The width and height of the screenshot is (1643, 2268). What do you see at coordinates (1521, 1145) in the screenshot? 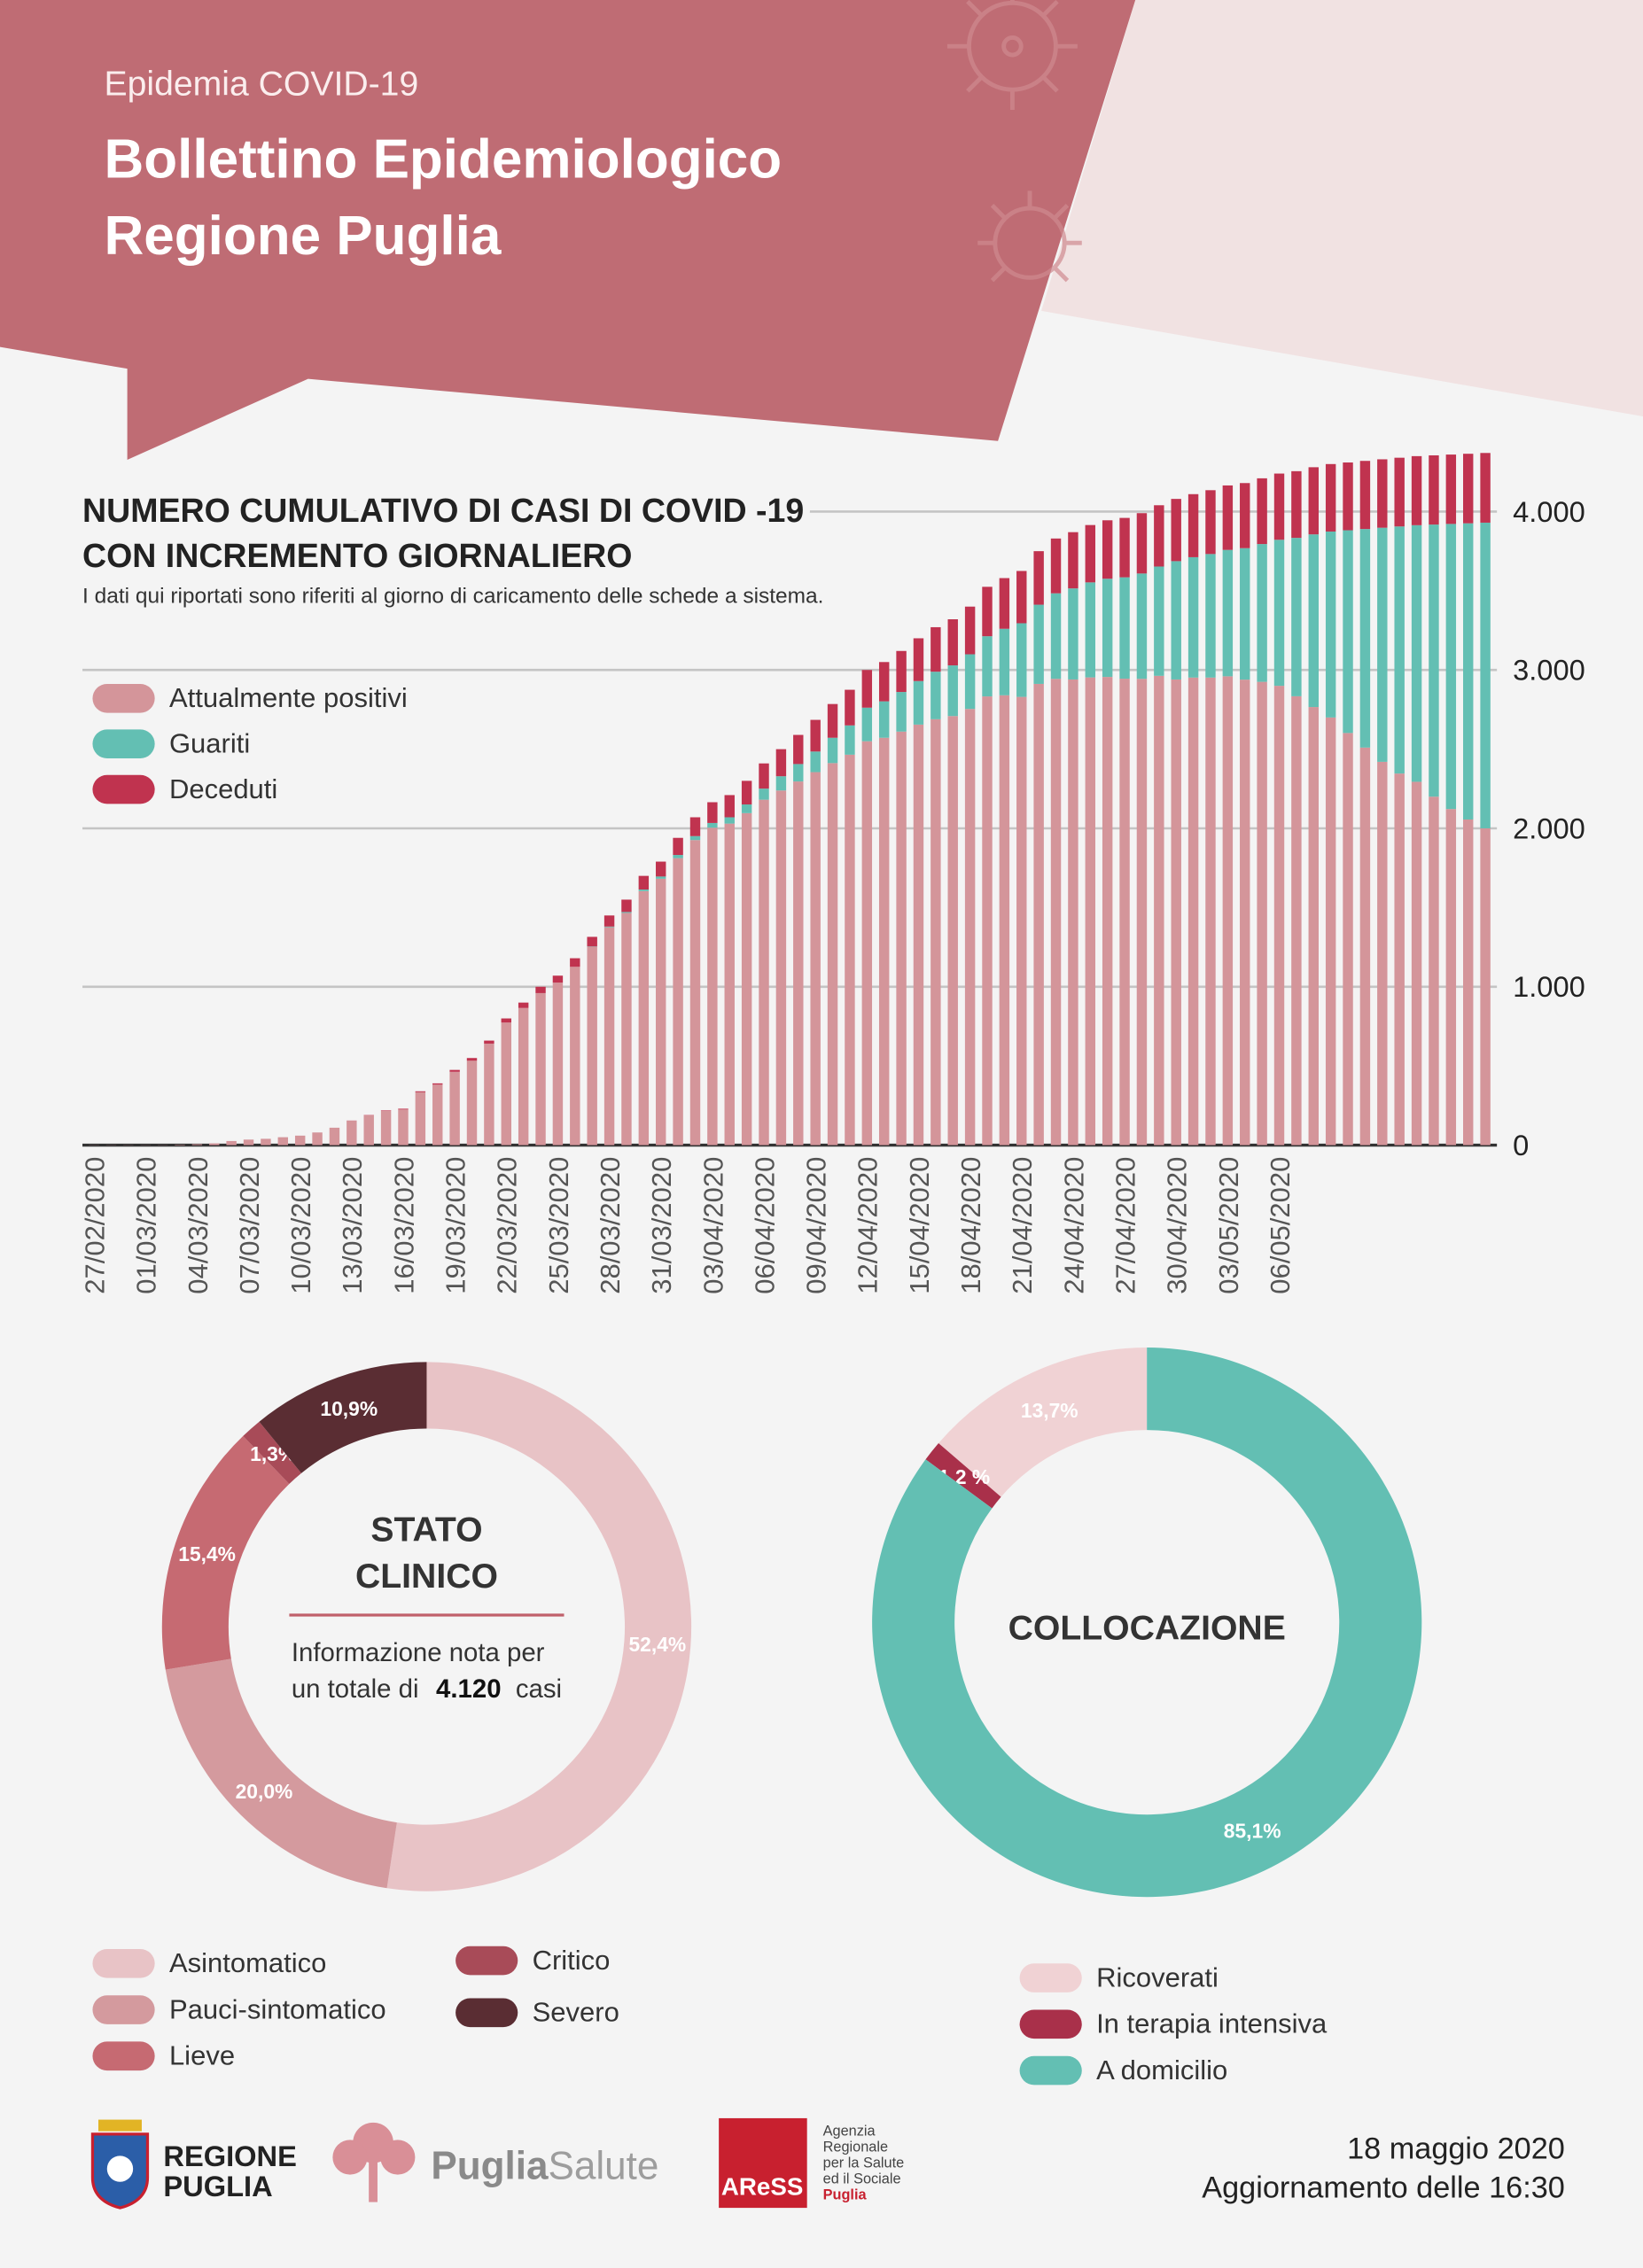
I see `y-tick-label: 0` at bounding box center [1521, 1145].